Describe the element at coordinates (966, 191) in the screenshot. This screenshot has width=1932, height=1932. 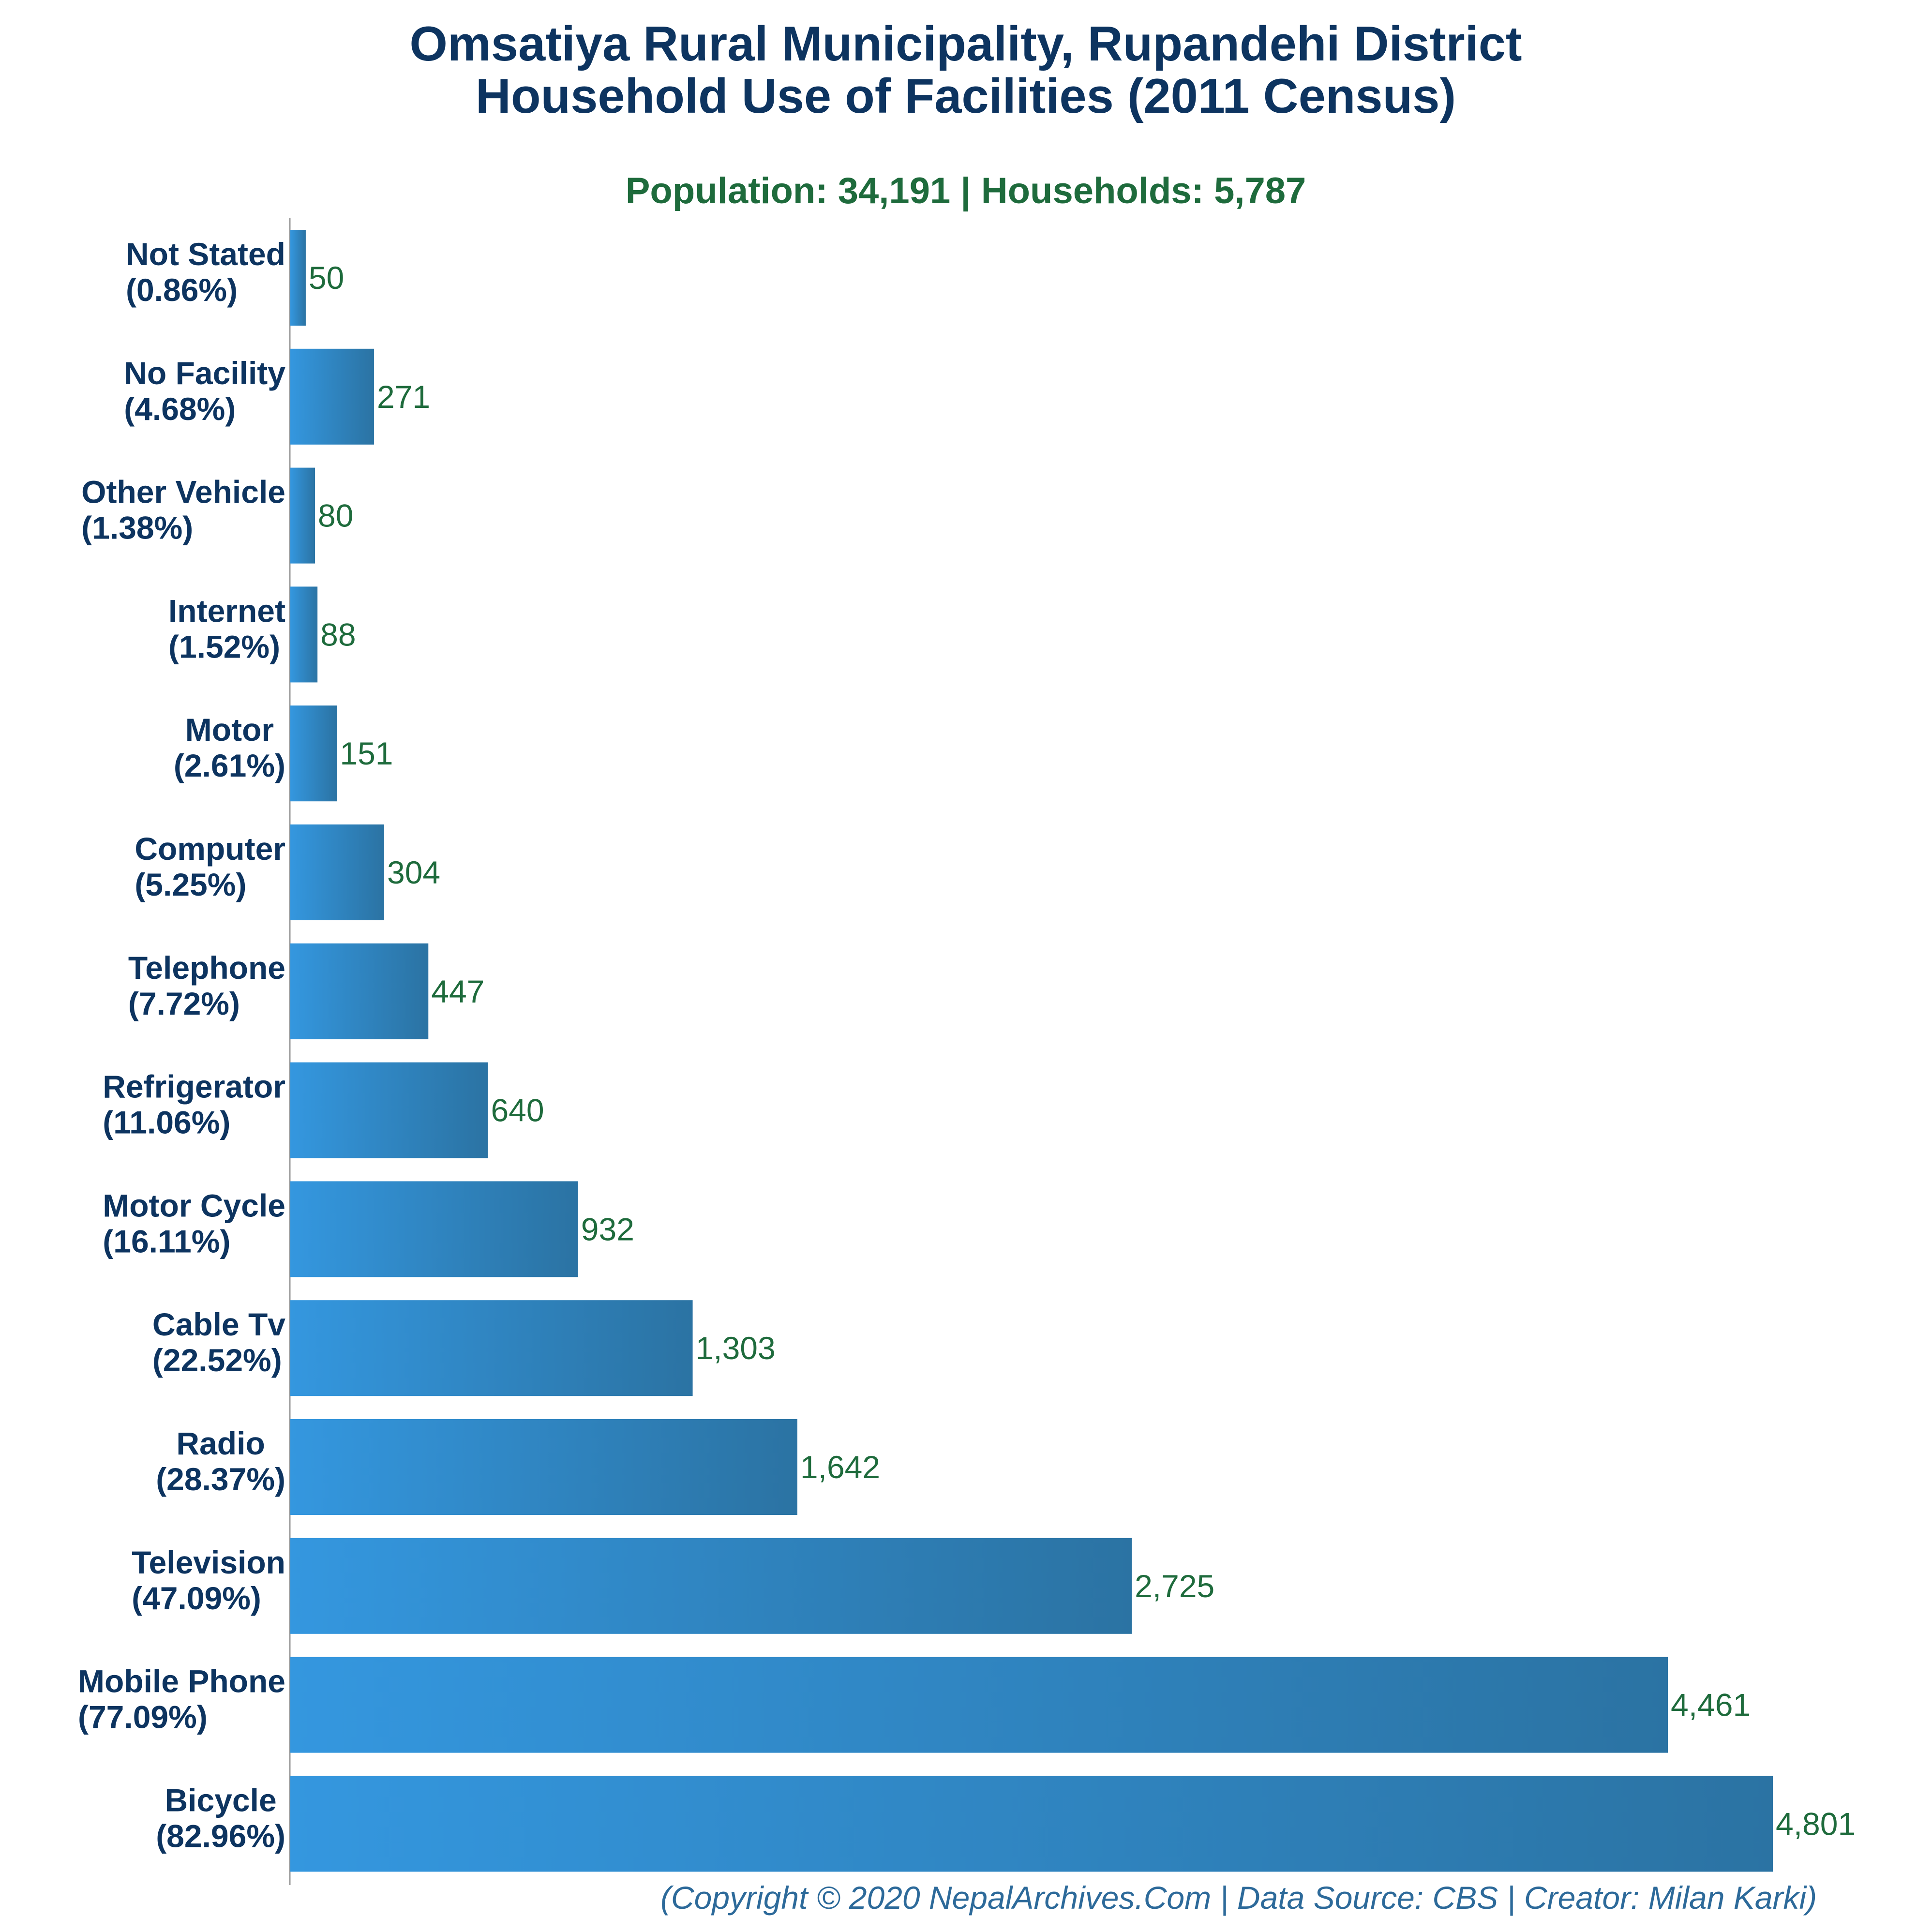
I see `chart-subtitle: Population: 34,191 | Households: 5,787` at that location.